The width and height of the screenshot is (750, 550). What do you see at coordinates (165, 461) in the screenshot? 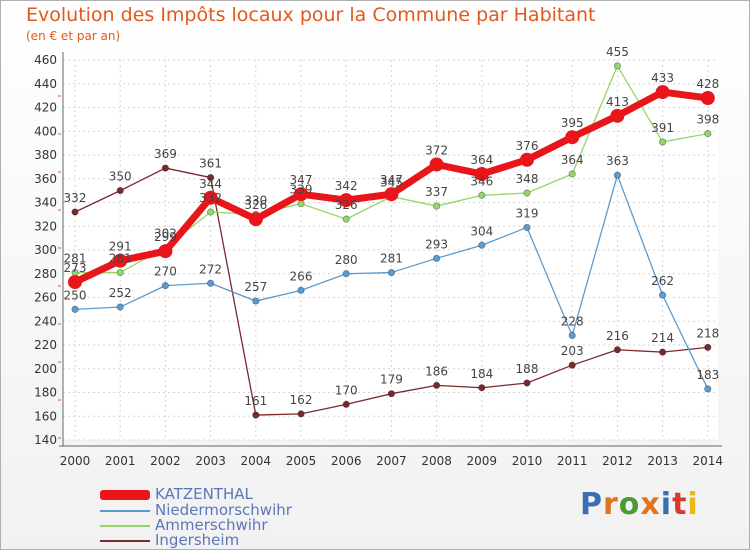
I see `x-tick-label: 2002` at bounding box center [165, 461].